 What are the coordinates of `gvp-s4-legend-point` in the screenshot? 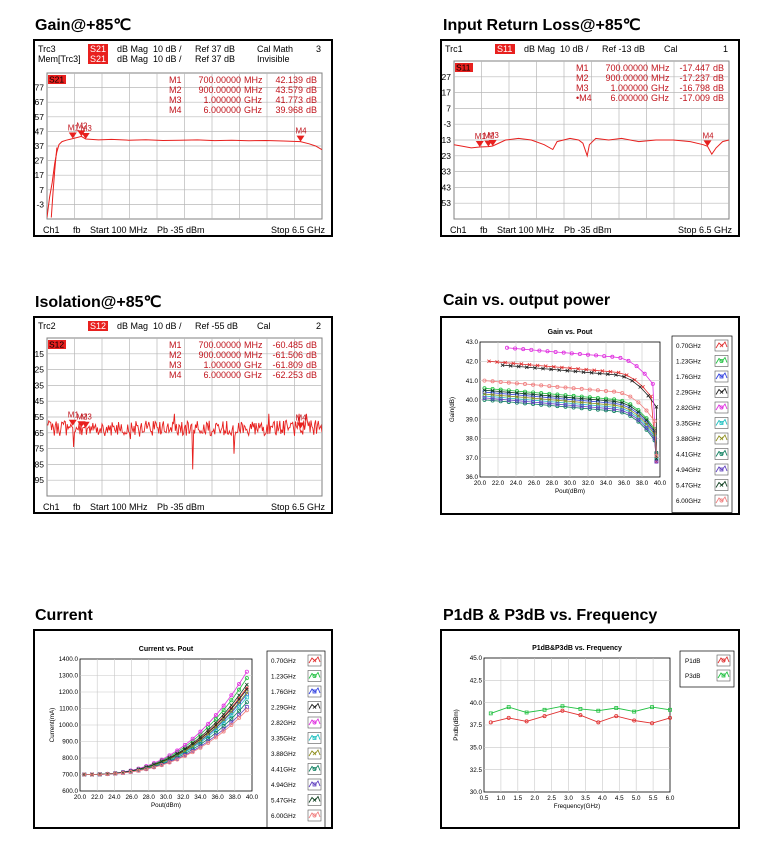 It's located at (721, 407).